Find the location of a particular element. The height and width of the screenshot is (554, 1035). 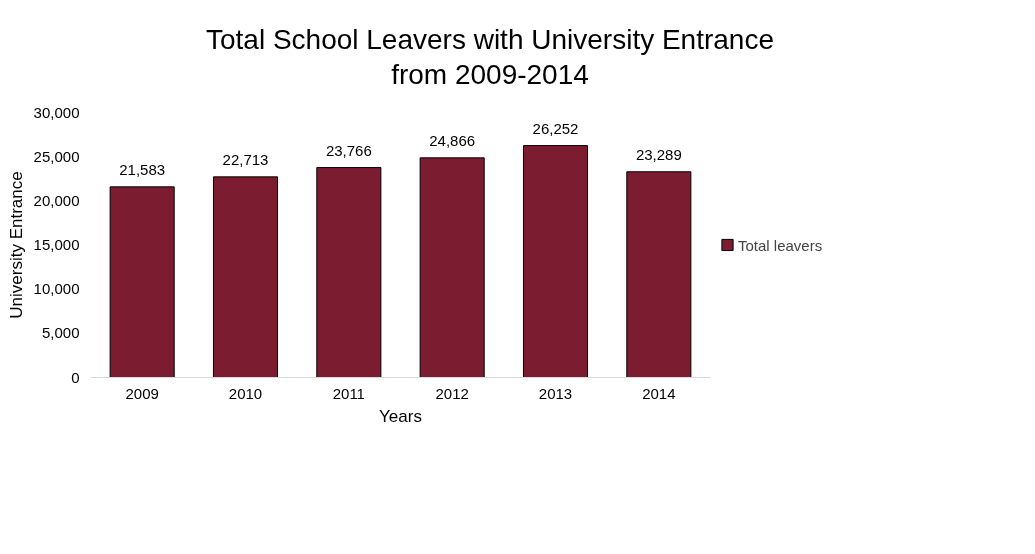

x-tick-label: 2011 is located at coordinates (348, 393).